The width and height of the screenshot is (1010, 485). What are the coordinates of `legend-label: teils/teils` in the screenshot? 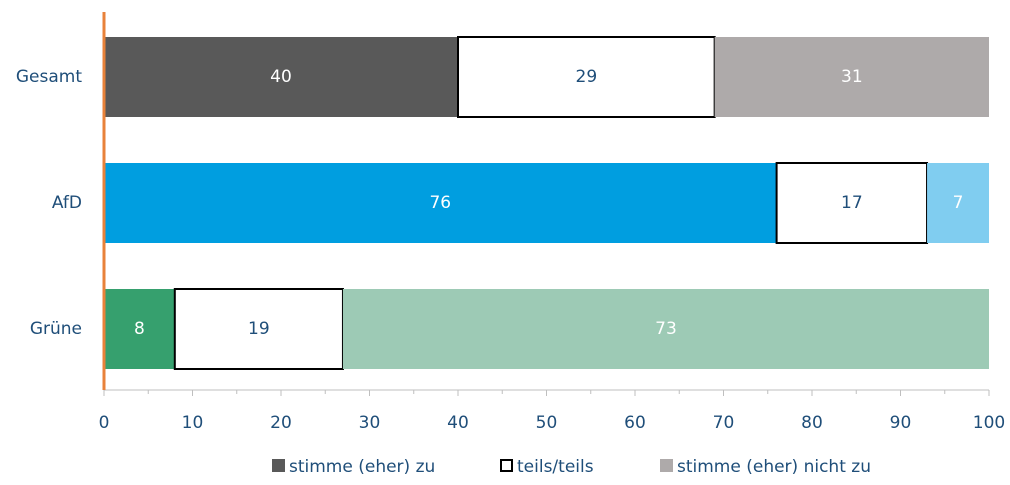 It's located at (555, 467).